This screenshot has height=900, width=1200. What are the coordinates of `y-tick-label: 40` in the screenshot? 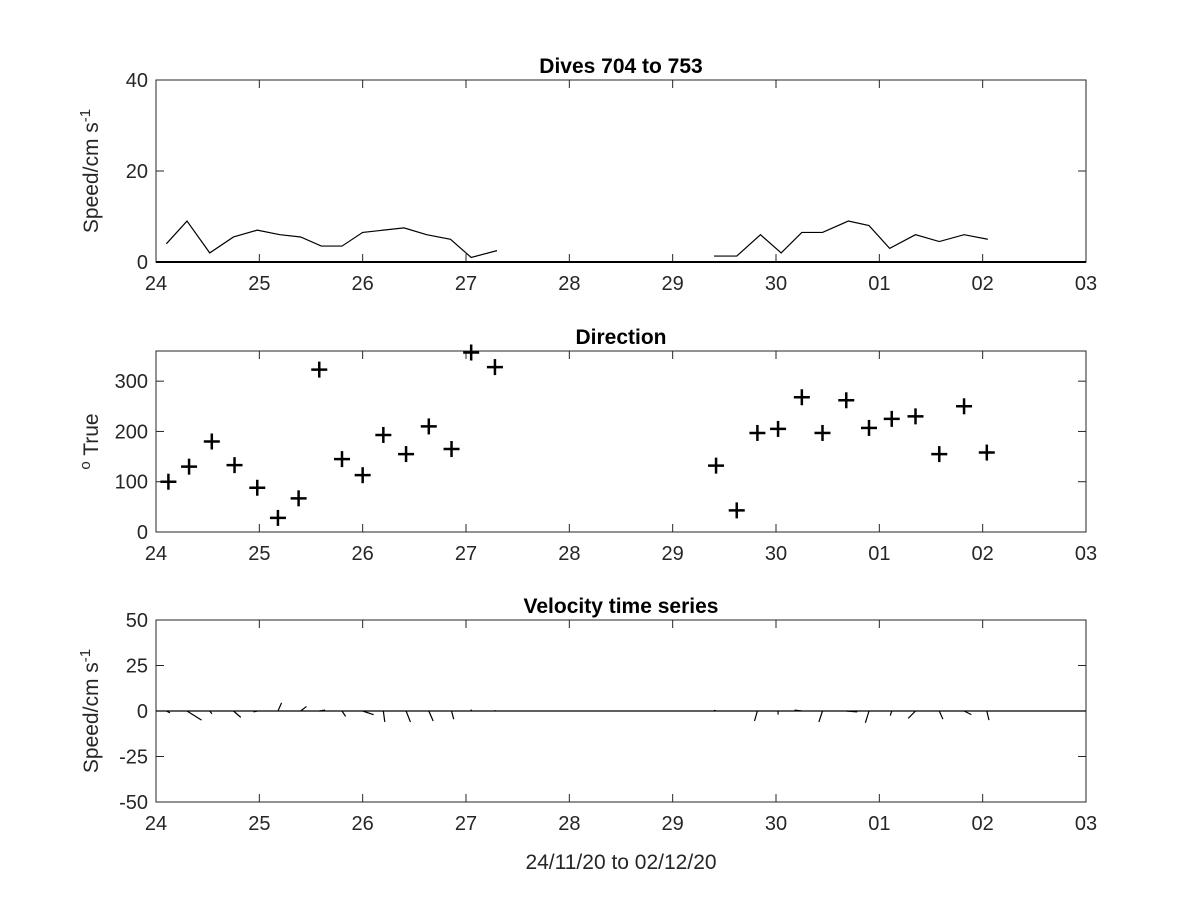 It's located at (137, 81).